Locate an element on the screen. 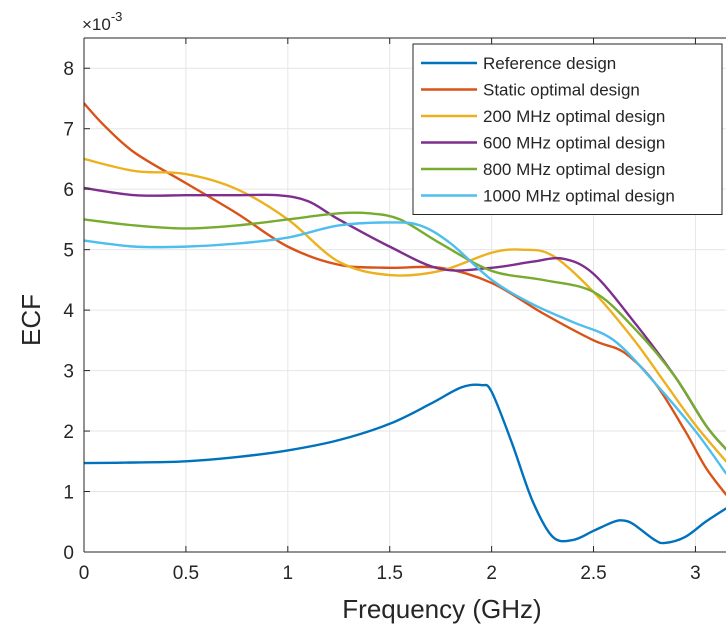  y-exponent-label: ×10⁻³ is located at coordinates (102, 21).